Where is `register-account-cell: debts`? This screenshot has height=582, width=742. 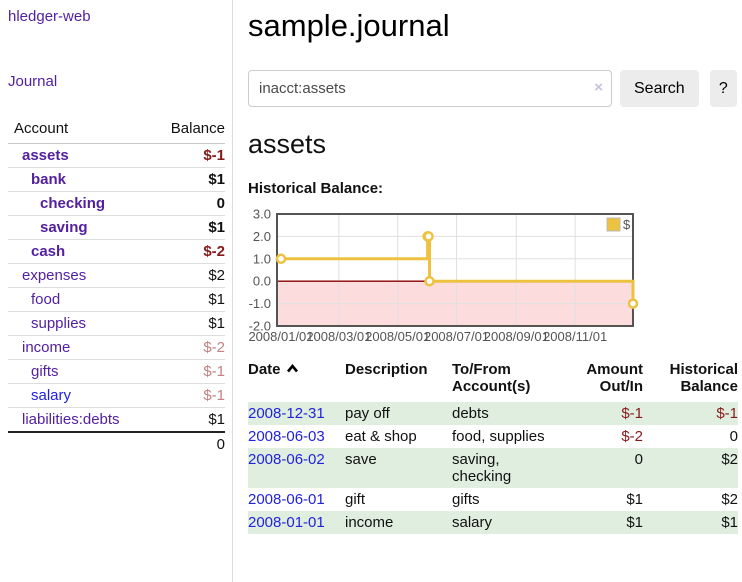 register-account-cell: debts is located at coordinates (470, 413).